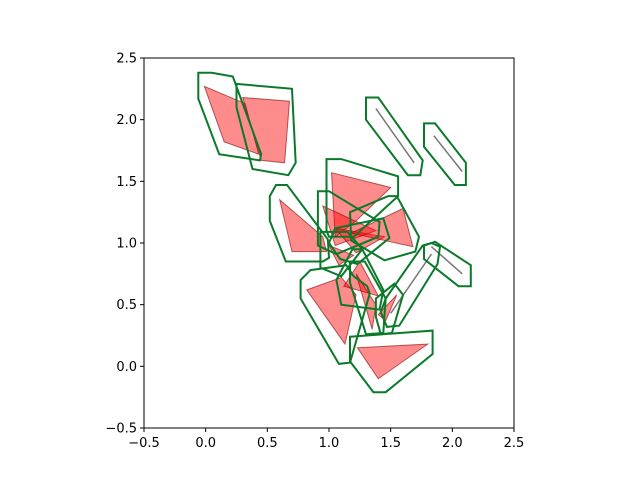 The image size is (640, 480). Describe the element at coordinates (144, 443) in the screenshot. I see `x-tick-label: −0.5` at that location.